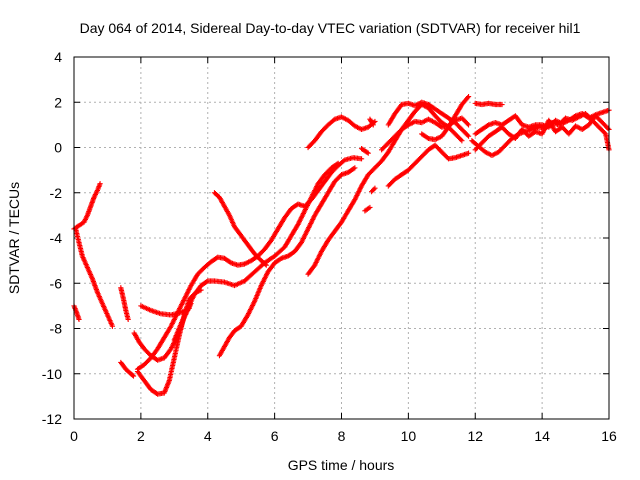 The height and width of the screenshot is (480, 640). What do you see at coordinates (341, 465) in the screenshot?
I see `x-axis-label: GPS time / hours` at bounding box center [341, 465].